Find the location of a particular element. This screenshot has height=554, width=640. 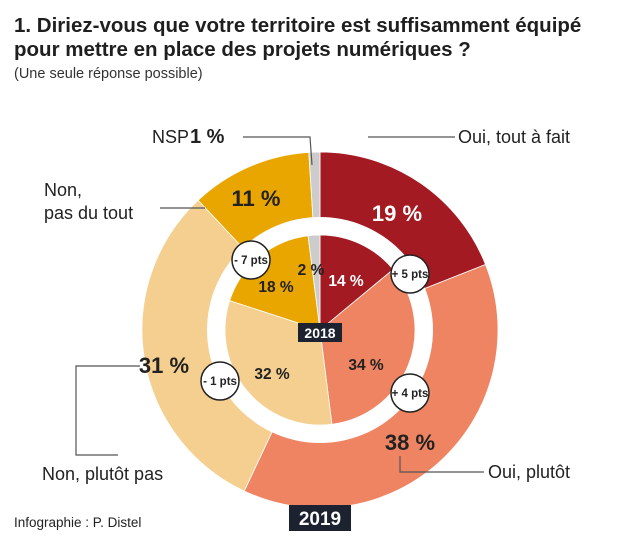

values-2018: 14 % 2 % 18 % 32 % 34 % is located at coordinates (319, 322).